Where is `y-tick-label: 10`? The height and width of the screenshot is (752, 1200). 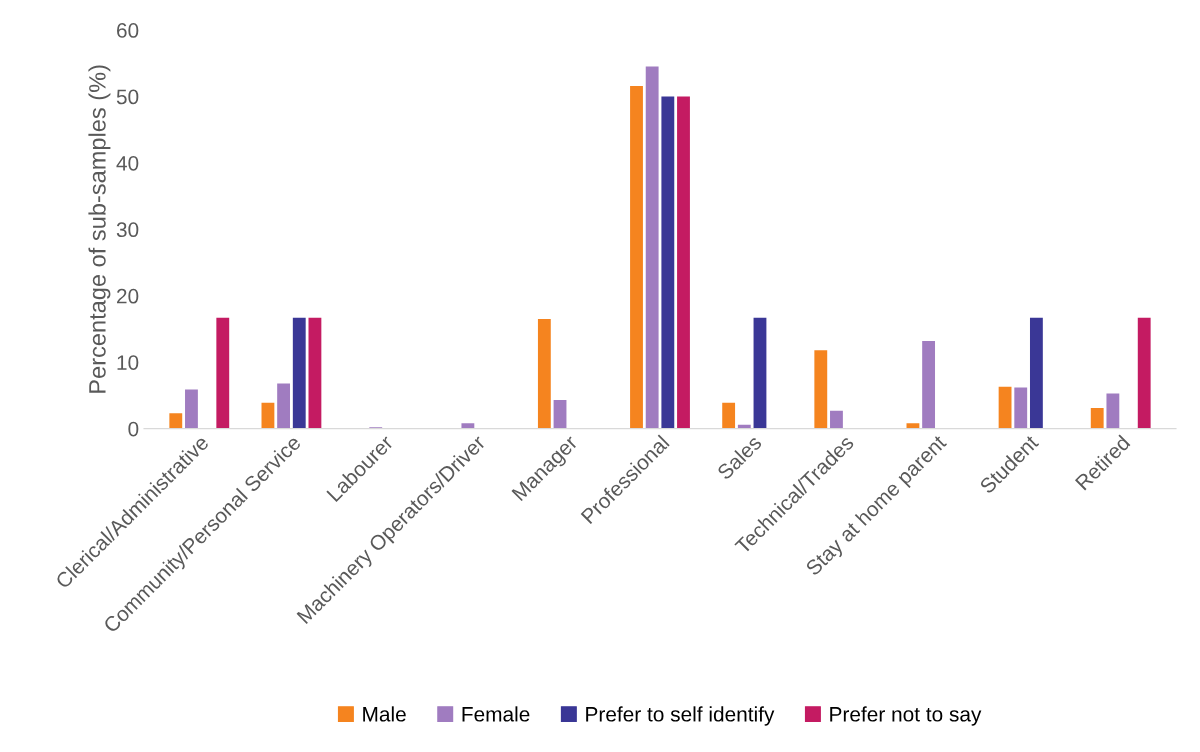 y-tick-label: 10 is located at coordinates (128, 362).